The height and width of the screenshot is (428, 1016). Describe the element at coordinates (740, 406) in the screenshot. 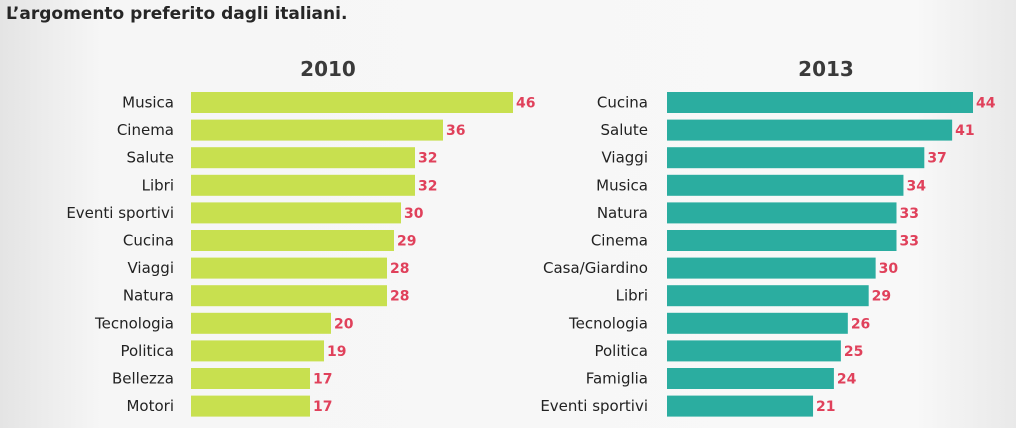

I see `chart-1-bar-eventi-sportivi` at that location.